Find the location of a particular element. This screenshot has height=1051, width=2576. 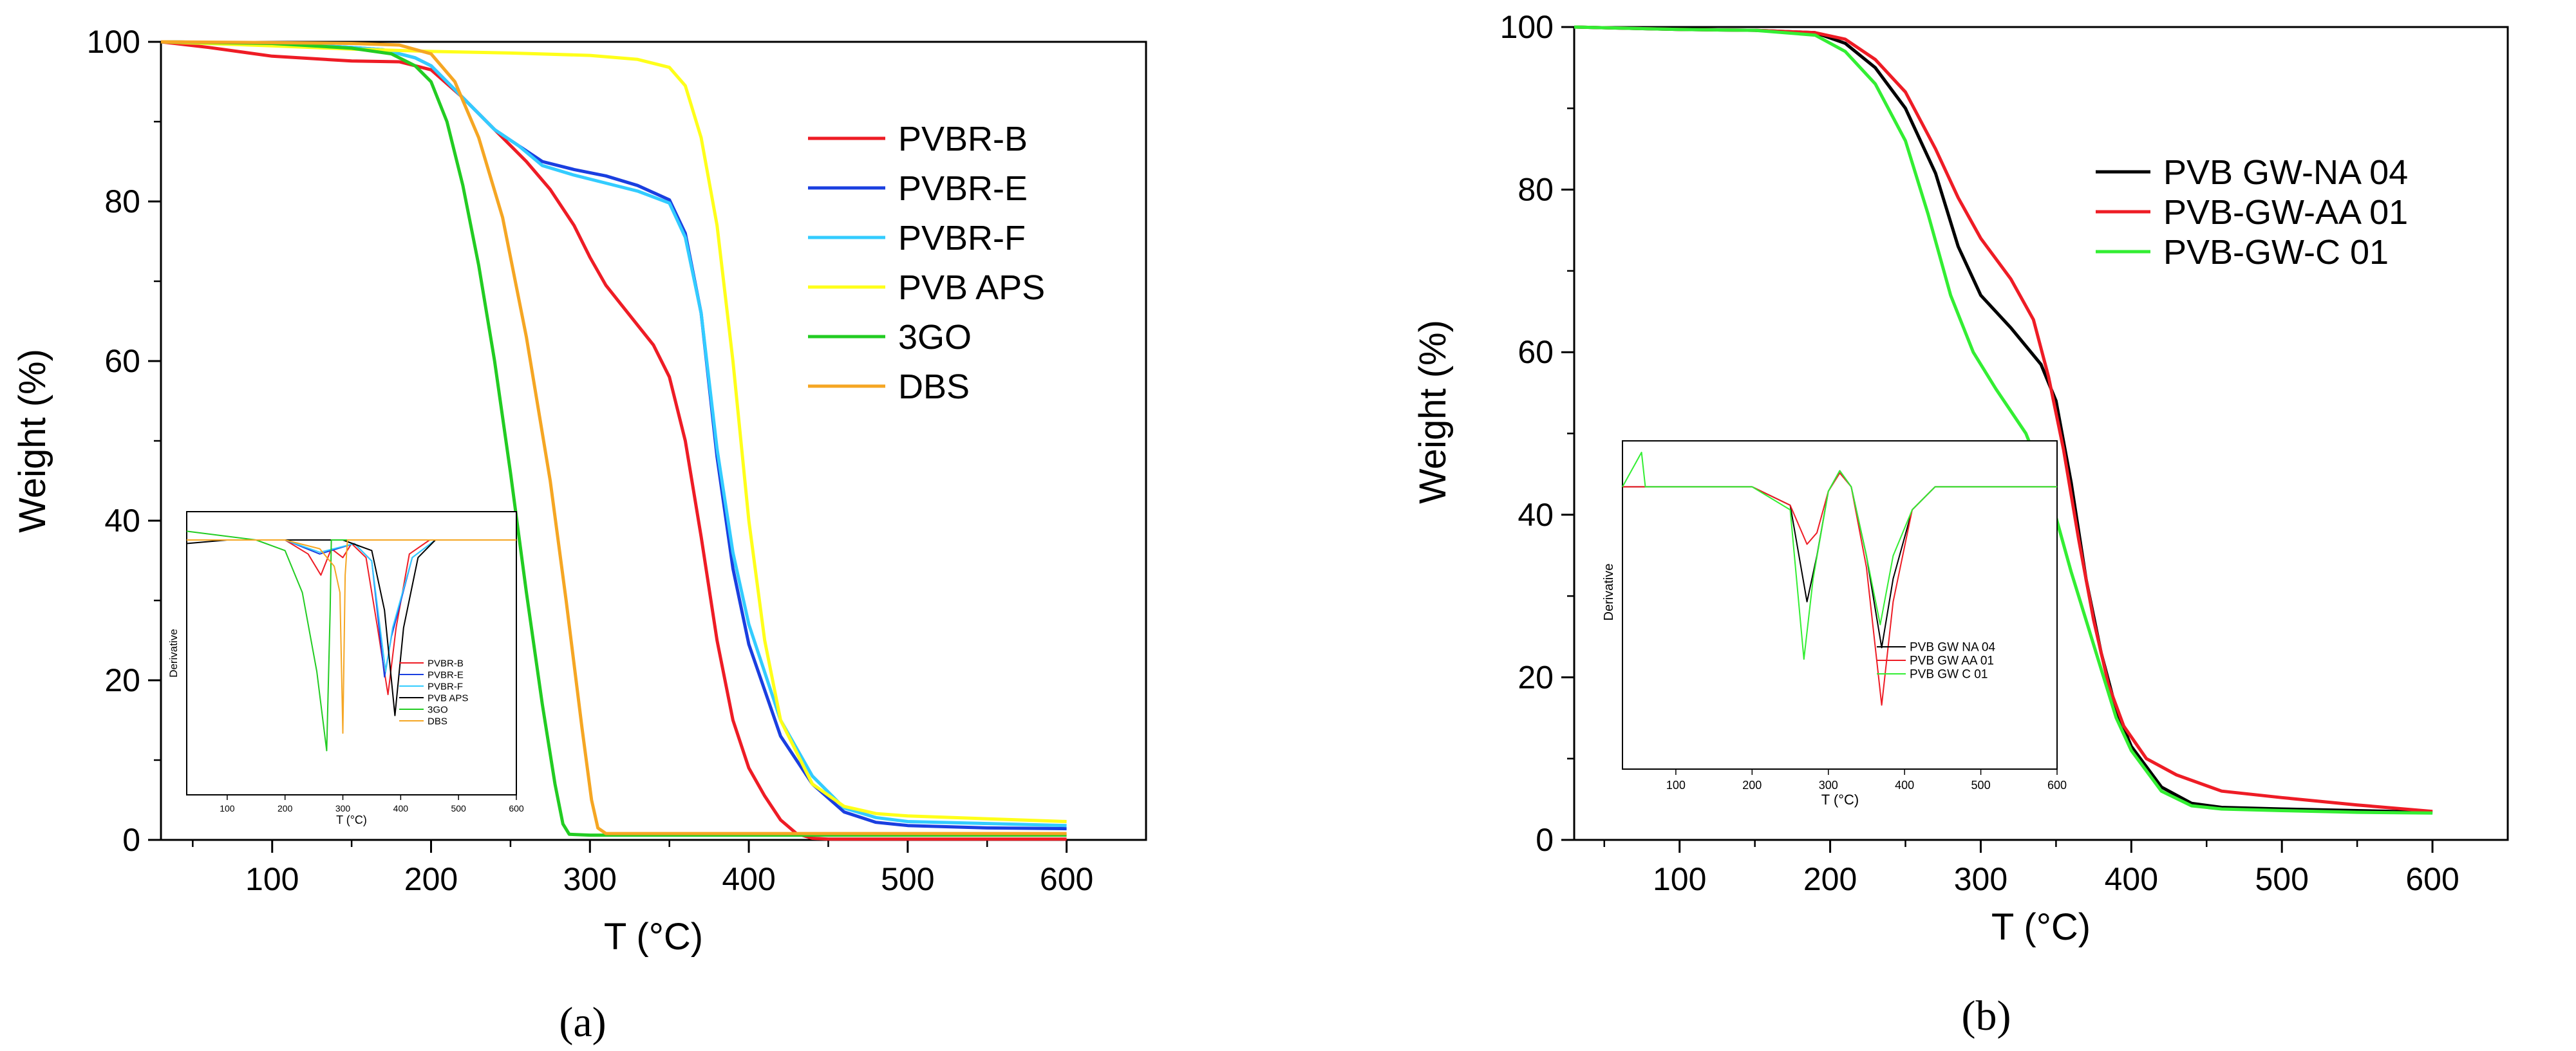

inset-series-line-3go is located at coordinates (351, 641).